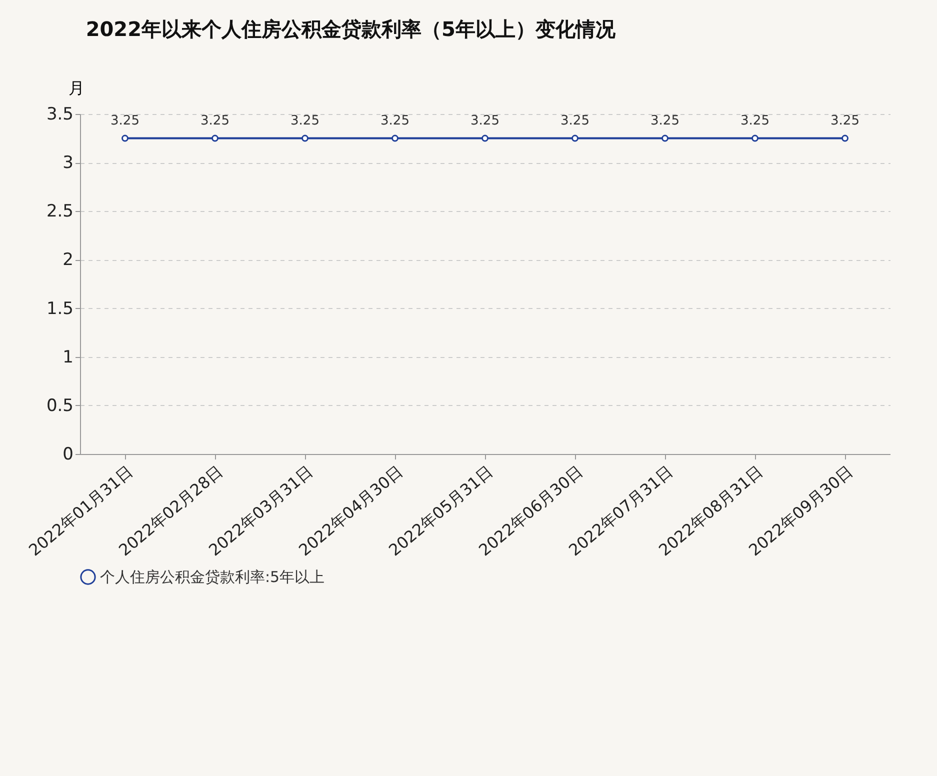 Image resolution: width=937 pixels, height=776 pixels. What do you see at coordinates (68, 163) in the screenshot?
I see `y-tick-label: 3` at bounding box center [68, 163].